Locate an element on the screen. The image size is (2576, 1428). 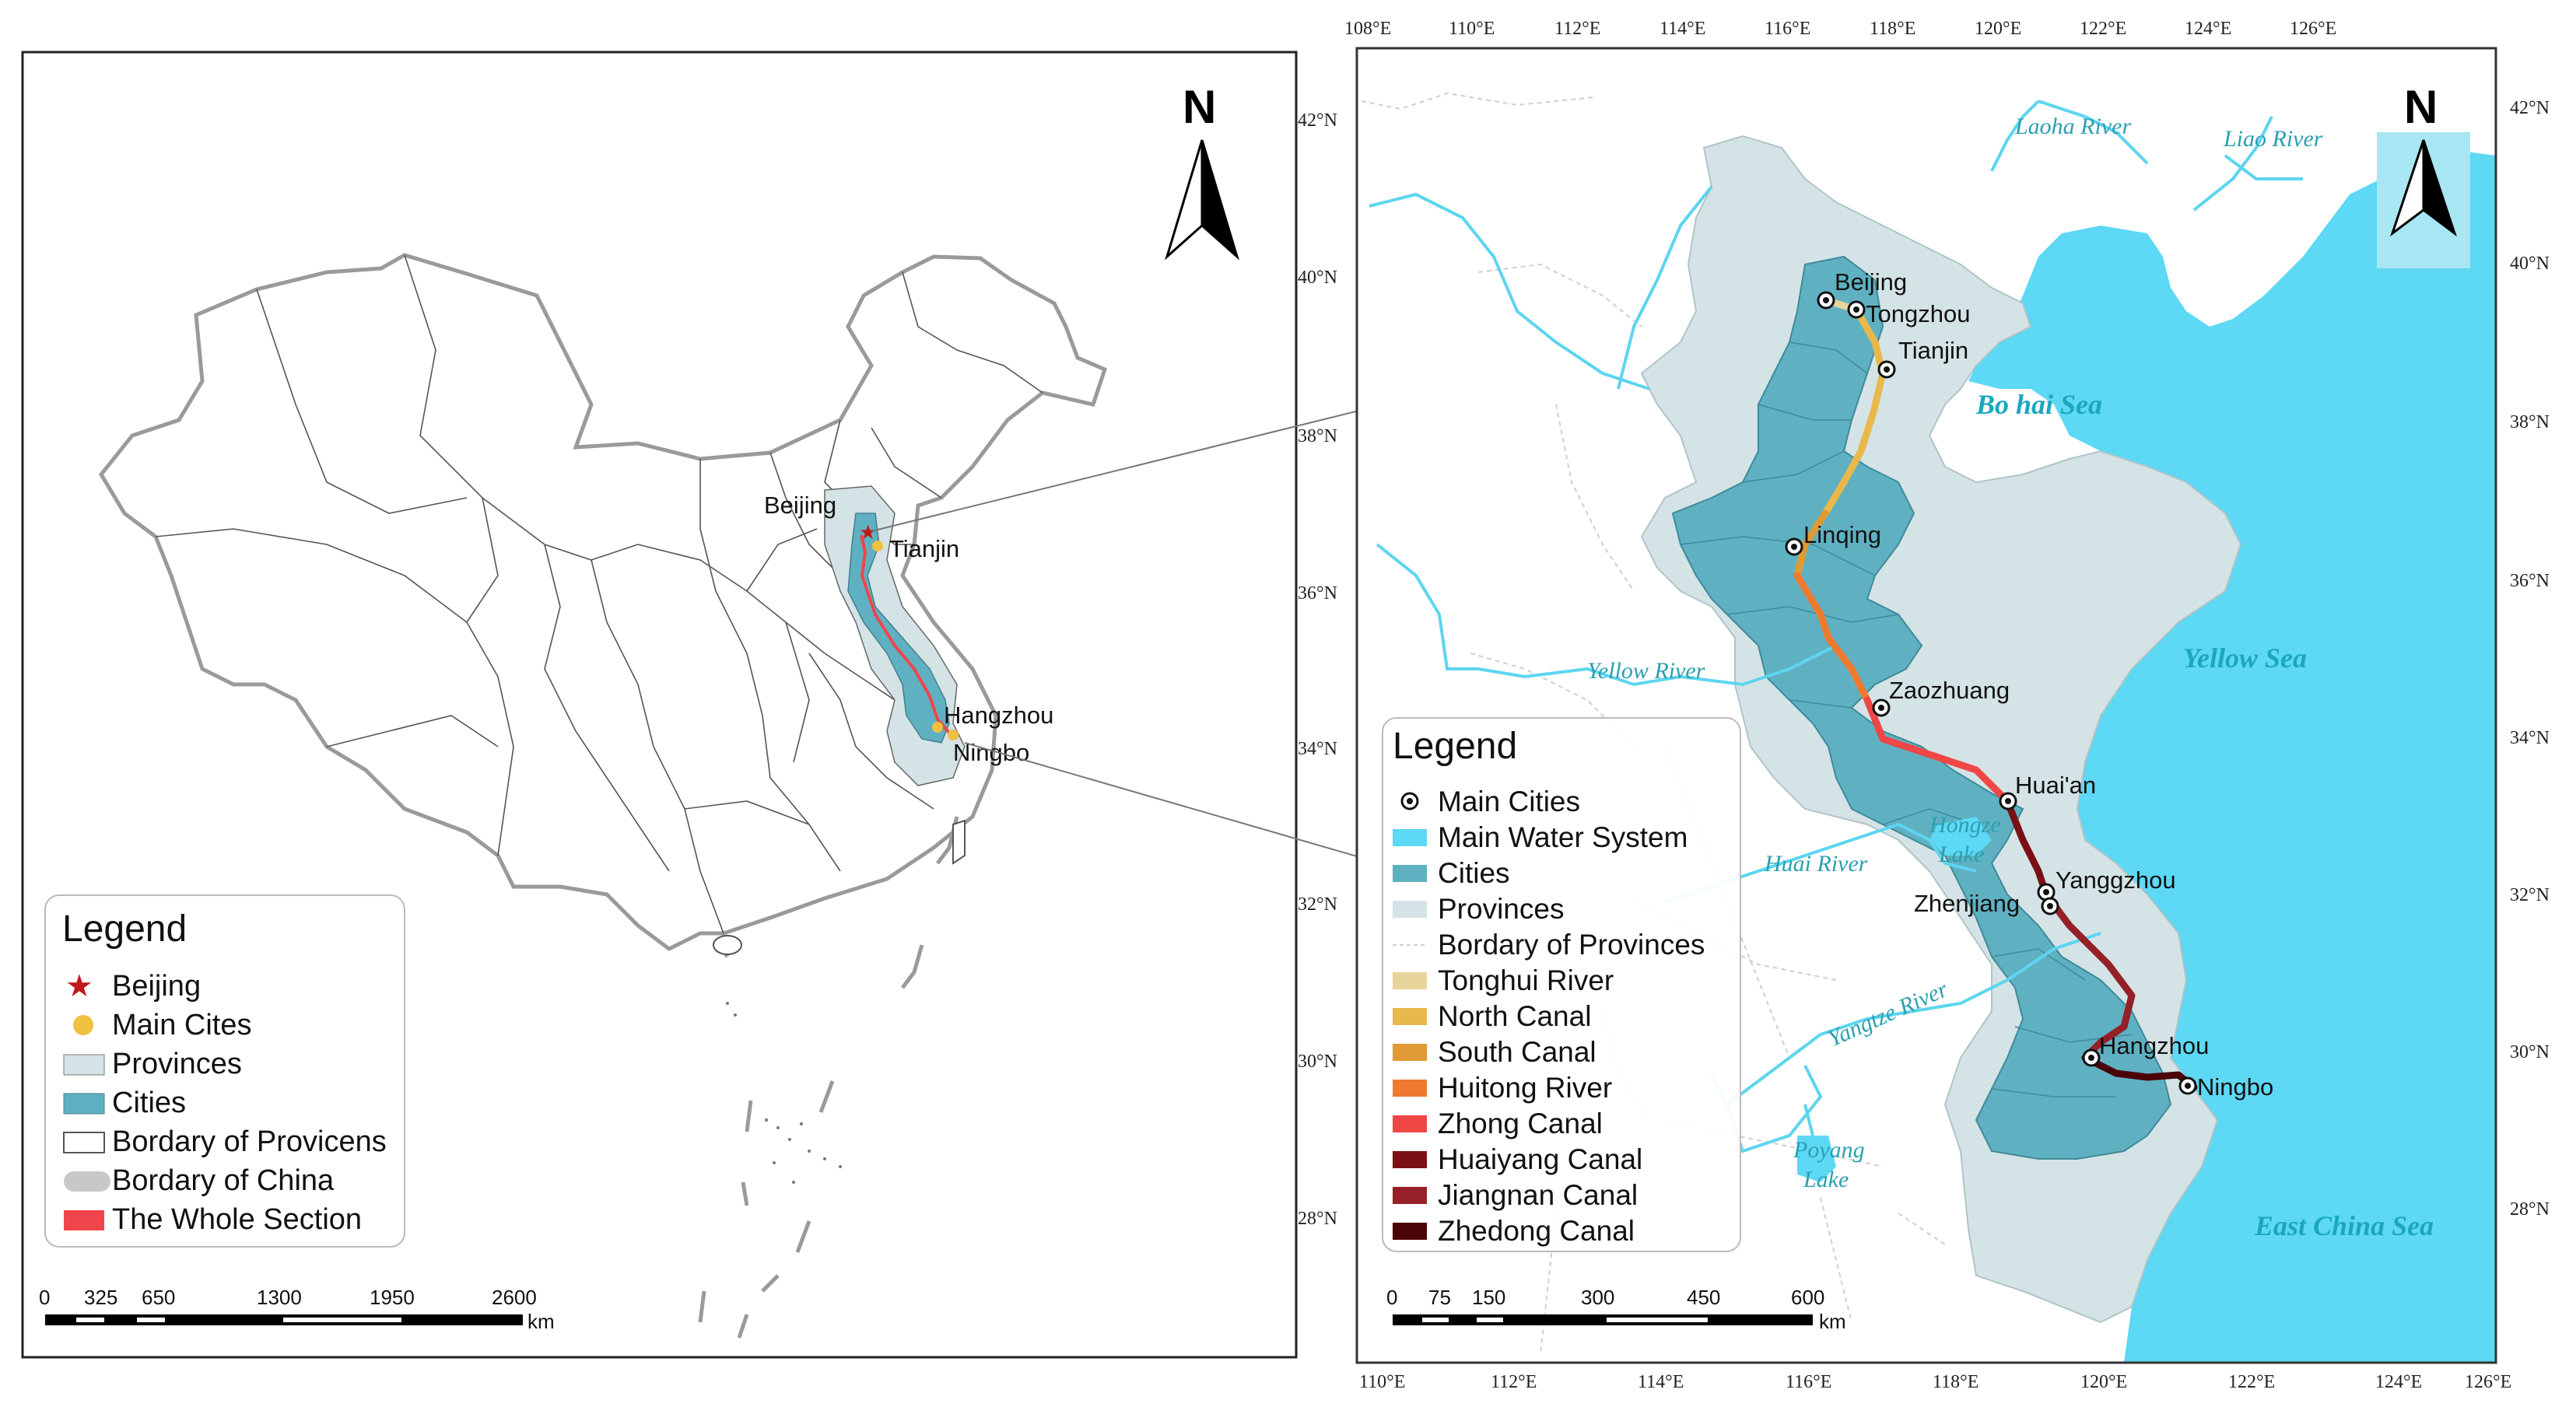
left-scale-bar: 0 325 650 1300 1950 2600 km is located at coordinates (297, 1310).